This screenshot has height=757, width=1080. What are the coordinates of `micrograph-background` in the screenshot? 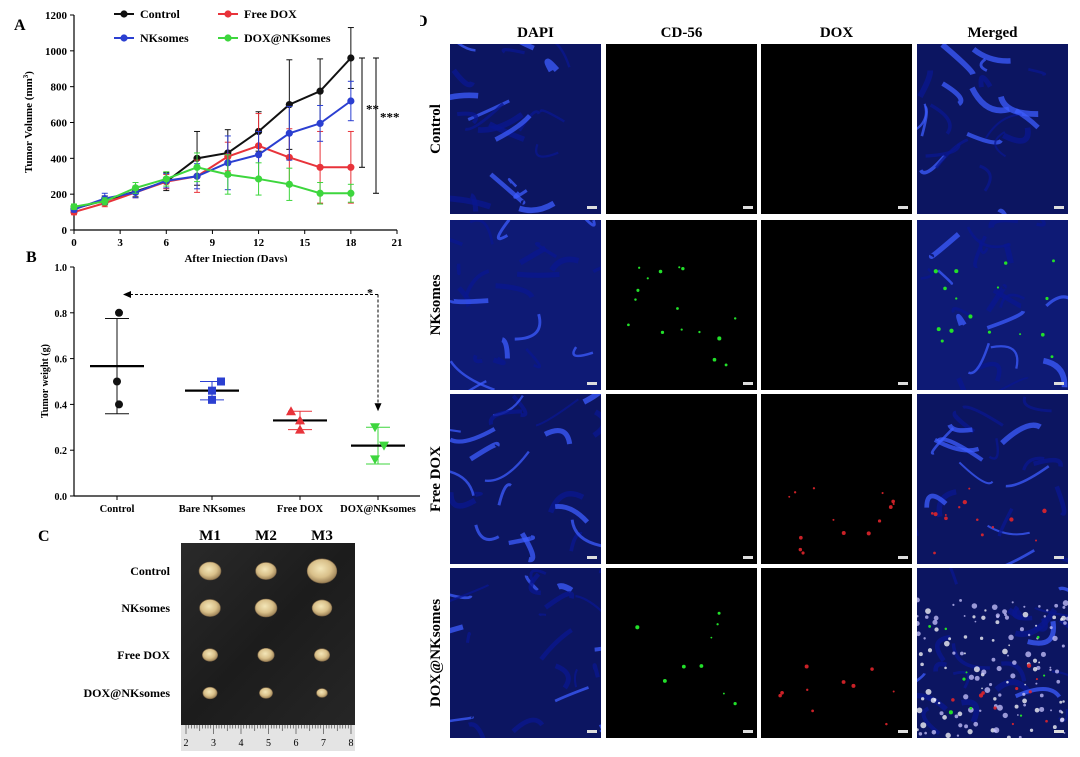 It's located at (836, 129).